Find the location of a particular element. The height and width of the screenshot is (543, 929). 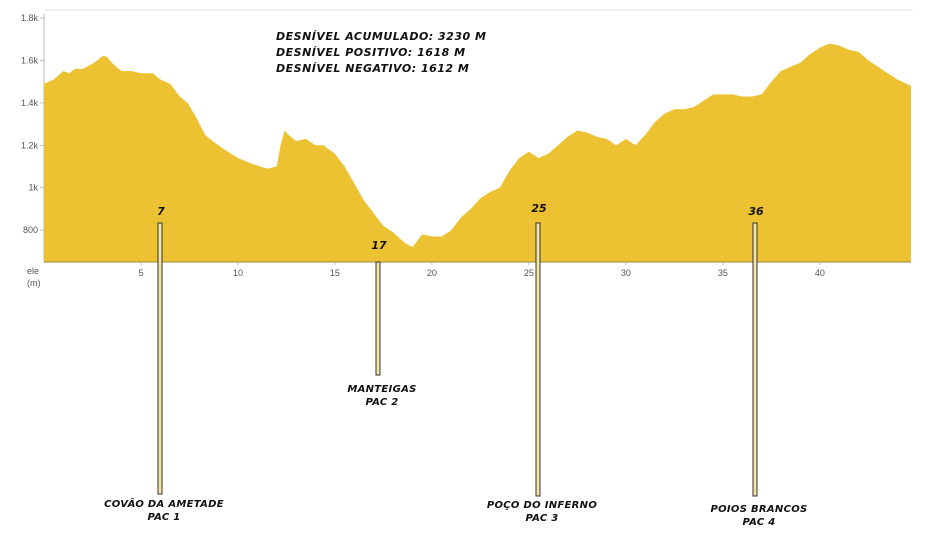

checkpoint-name-line: MANTEIGAS is located at coordinates (381, 389).